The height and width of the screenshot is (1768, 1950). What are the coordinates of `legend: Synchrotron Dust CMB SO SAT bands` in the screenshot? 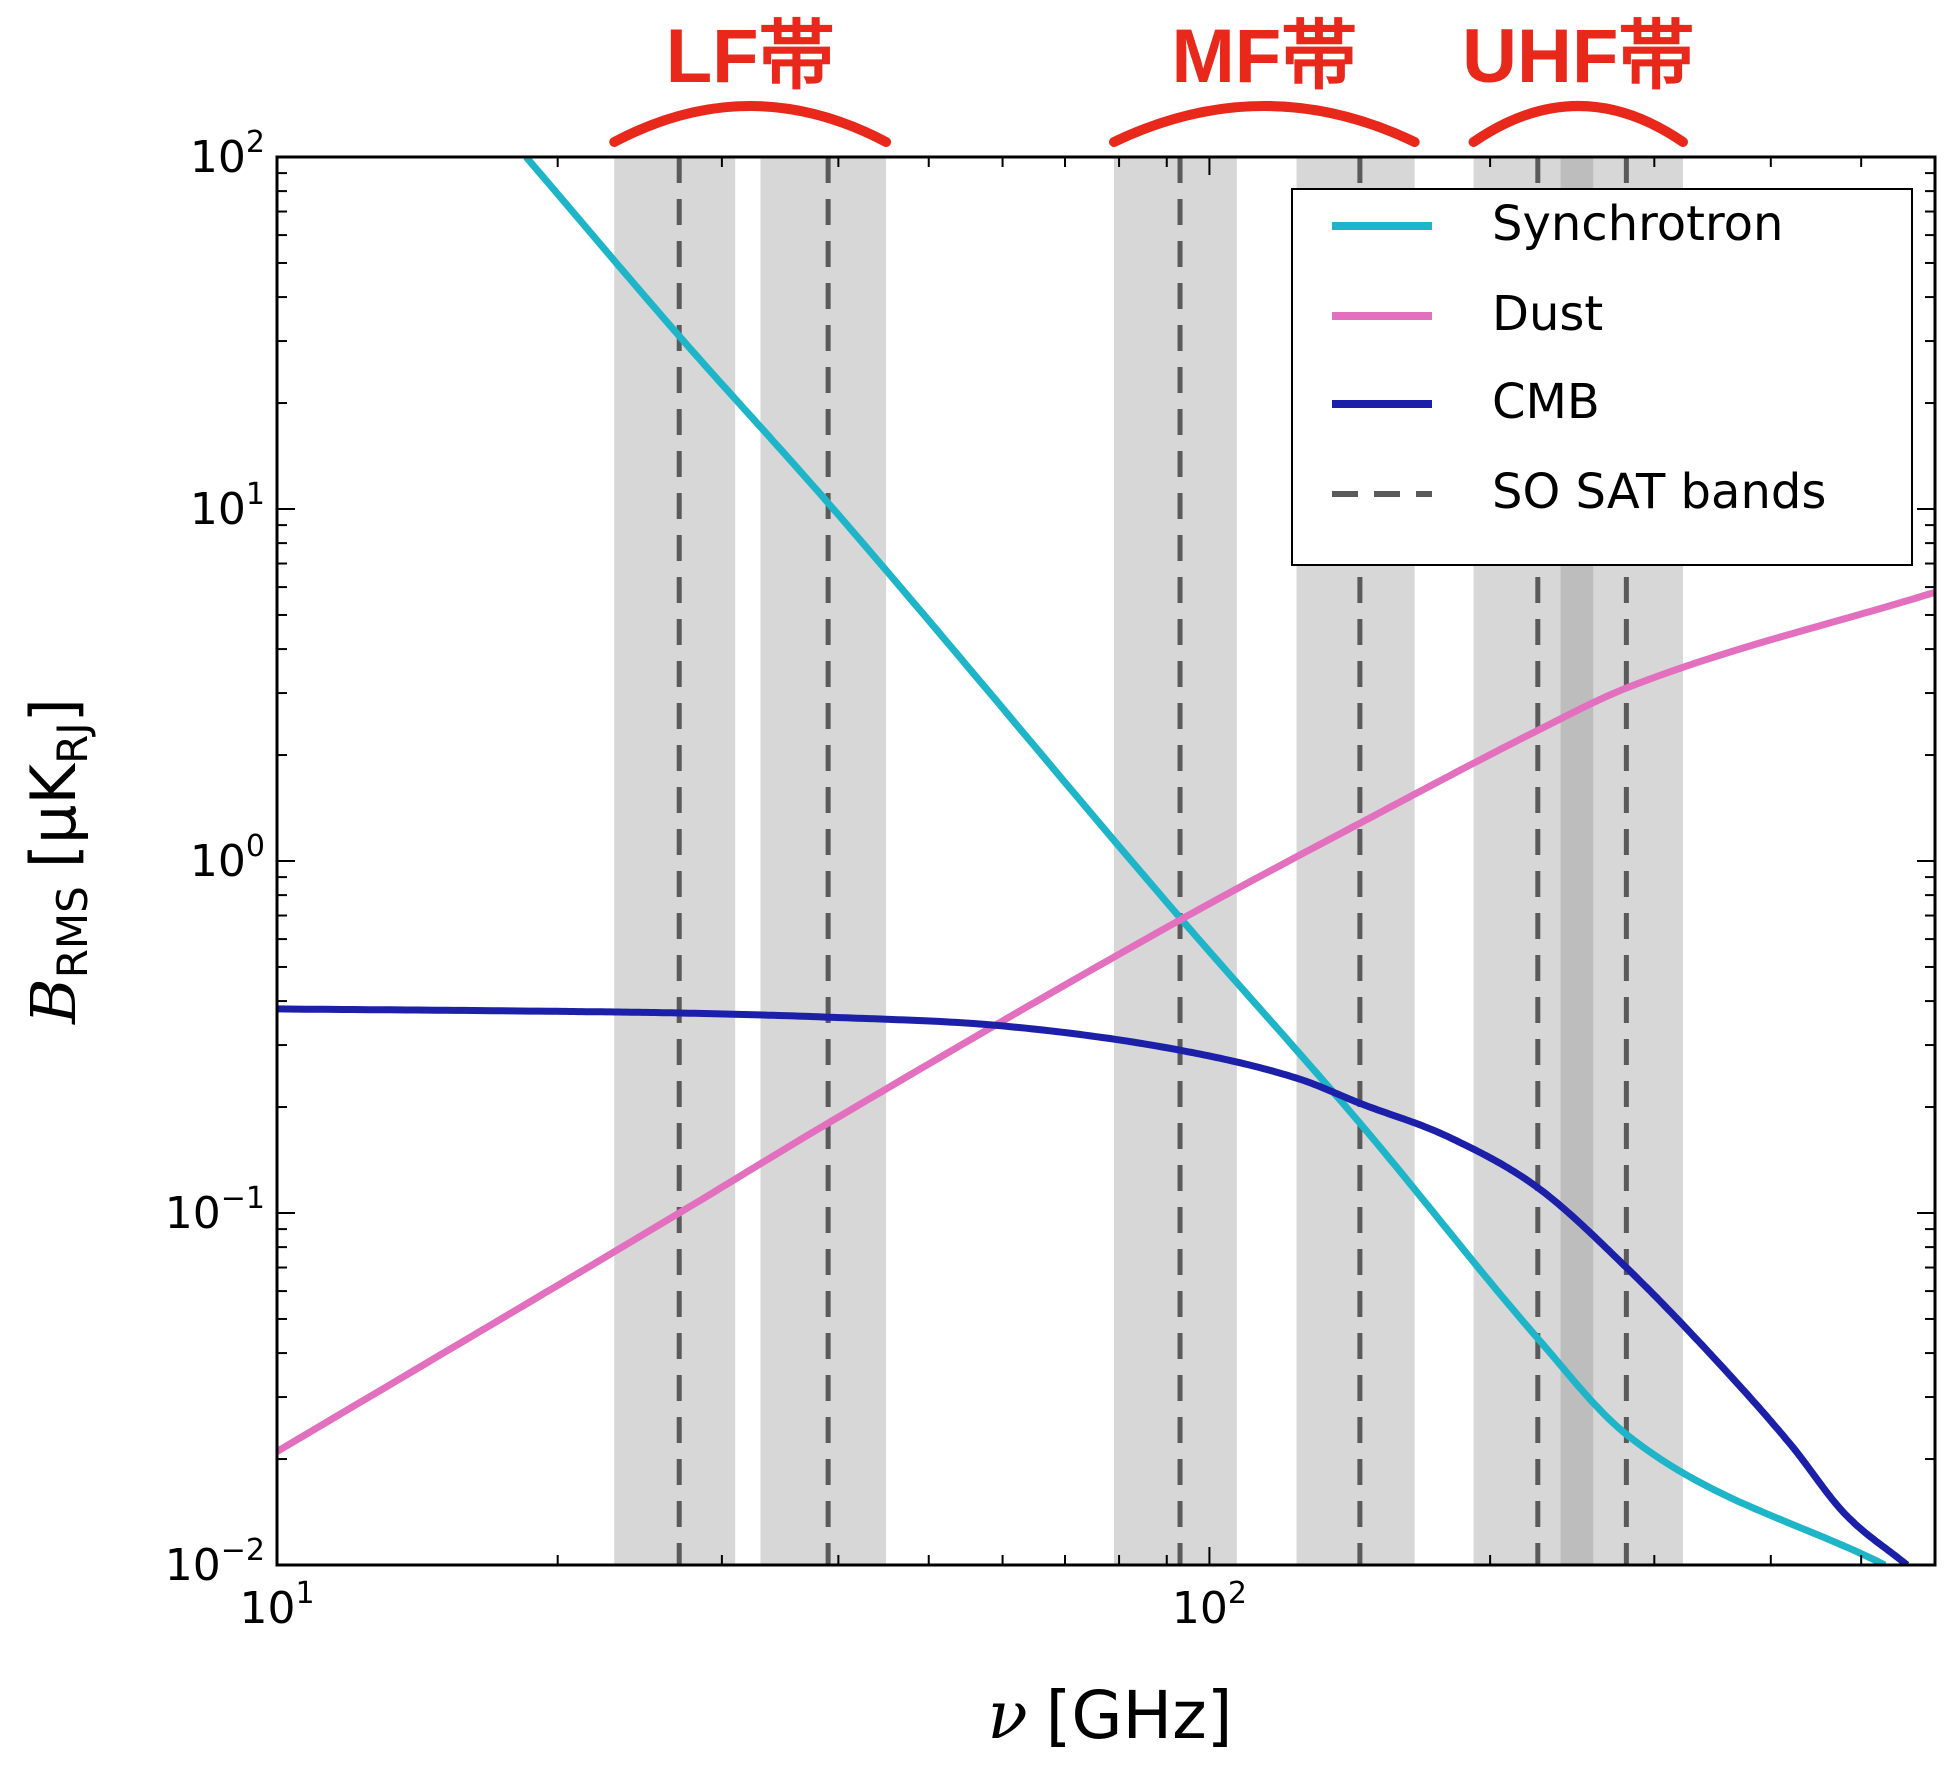 It's located at (1602, 377).